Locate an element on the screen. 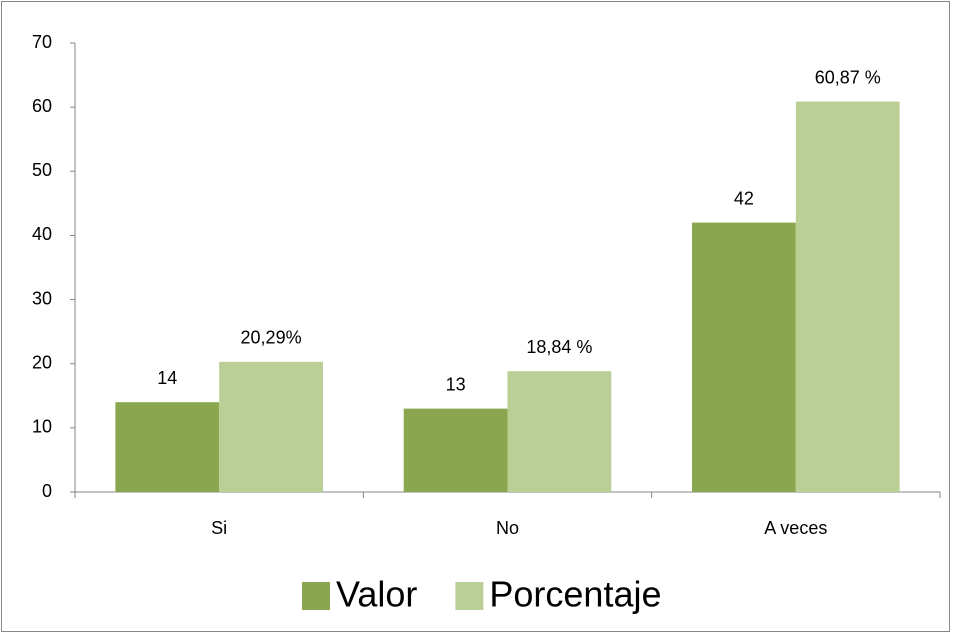 Image resolution: width=953 pixels, height=634 pixels. y-tick-label: 70 is located at coordinates (42, 42).